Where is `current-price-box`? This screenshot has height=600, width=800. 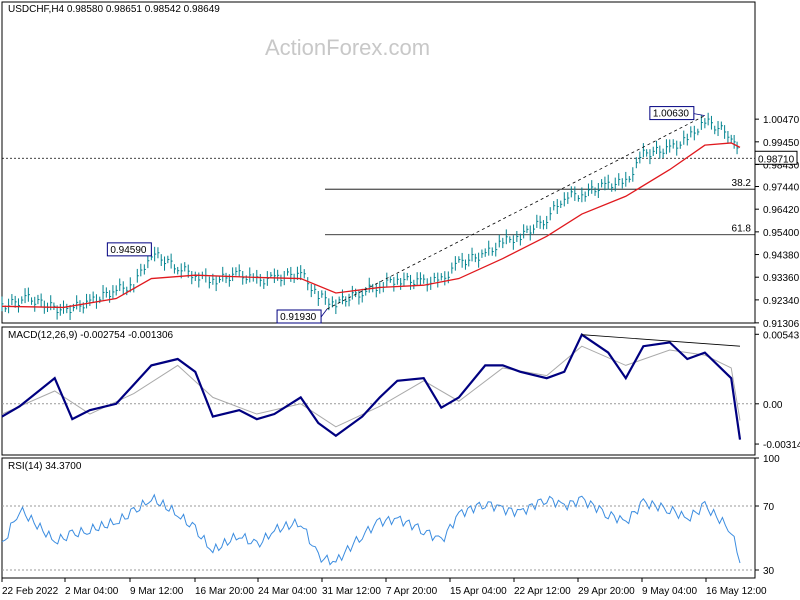
current-price-box is located at coordinates (776, 157).